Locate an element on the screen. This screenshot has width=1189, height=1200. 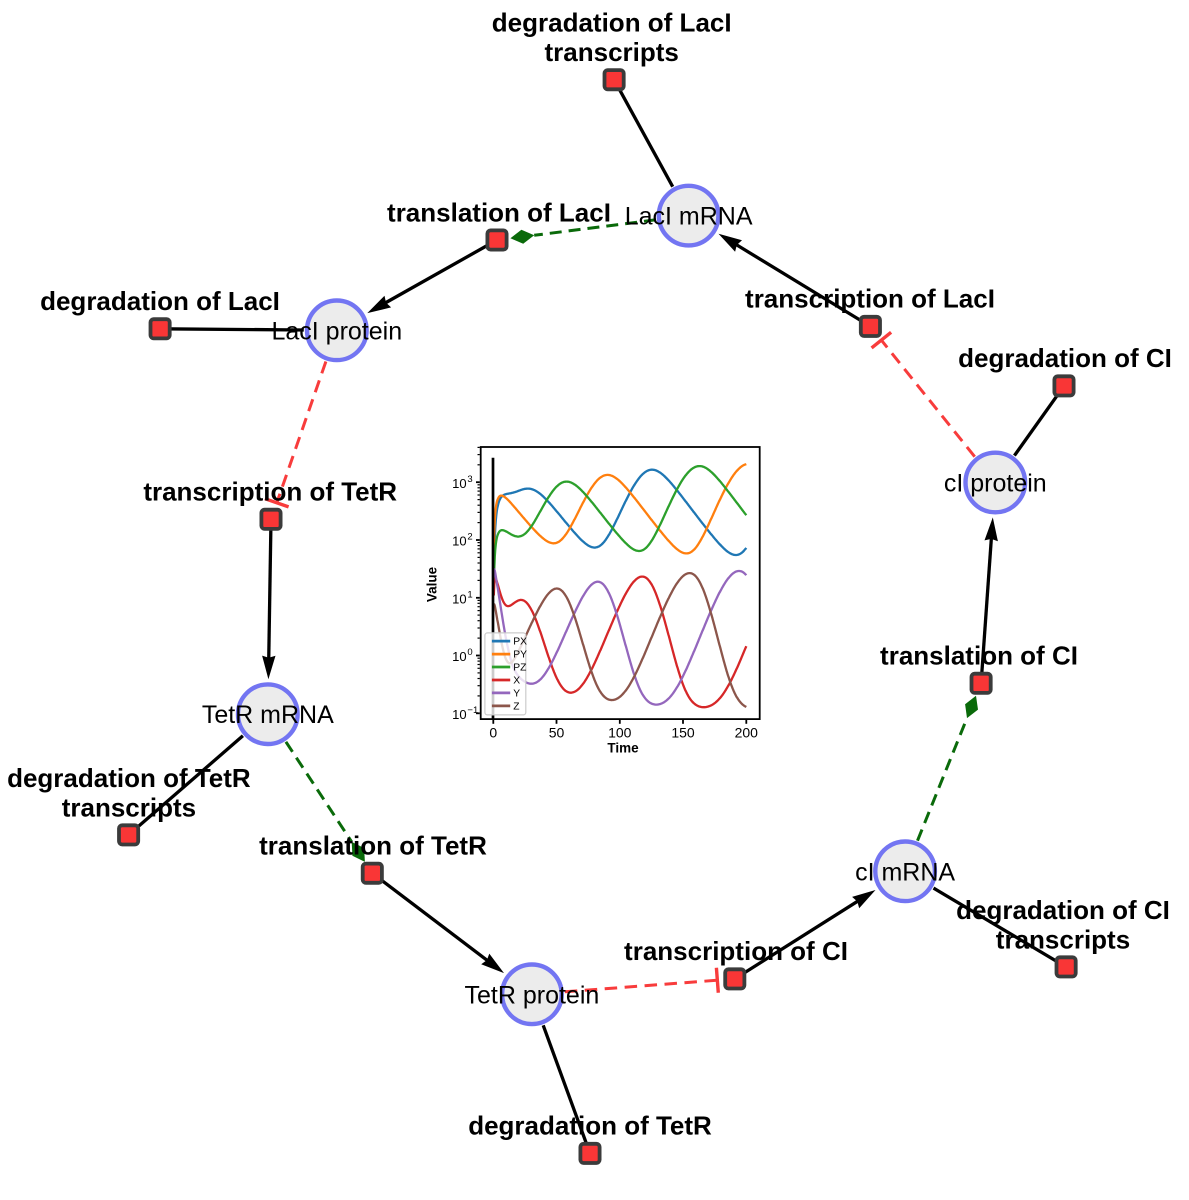
svg-text: transcription of TetR is located at coordinates (270, 492).